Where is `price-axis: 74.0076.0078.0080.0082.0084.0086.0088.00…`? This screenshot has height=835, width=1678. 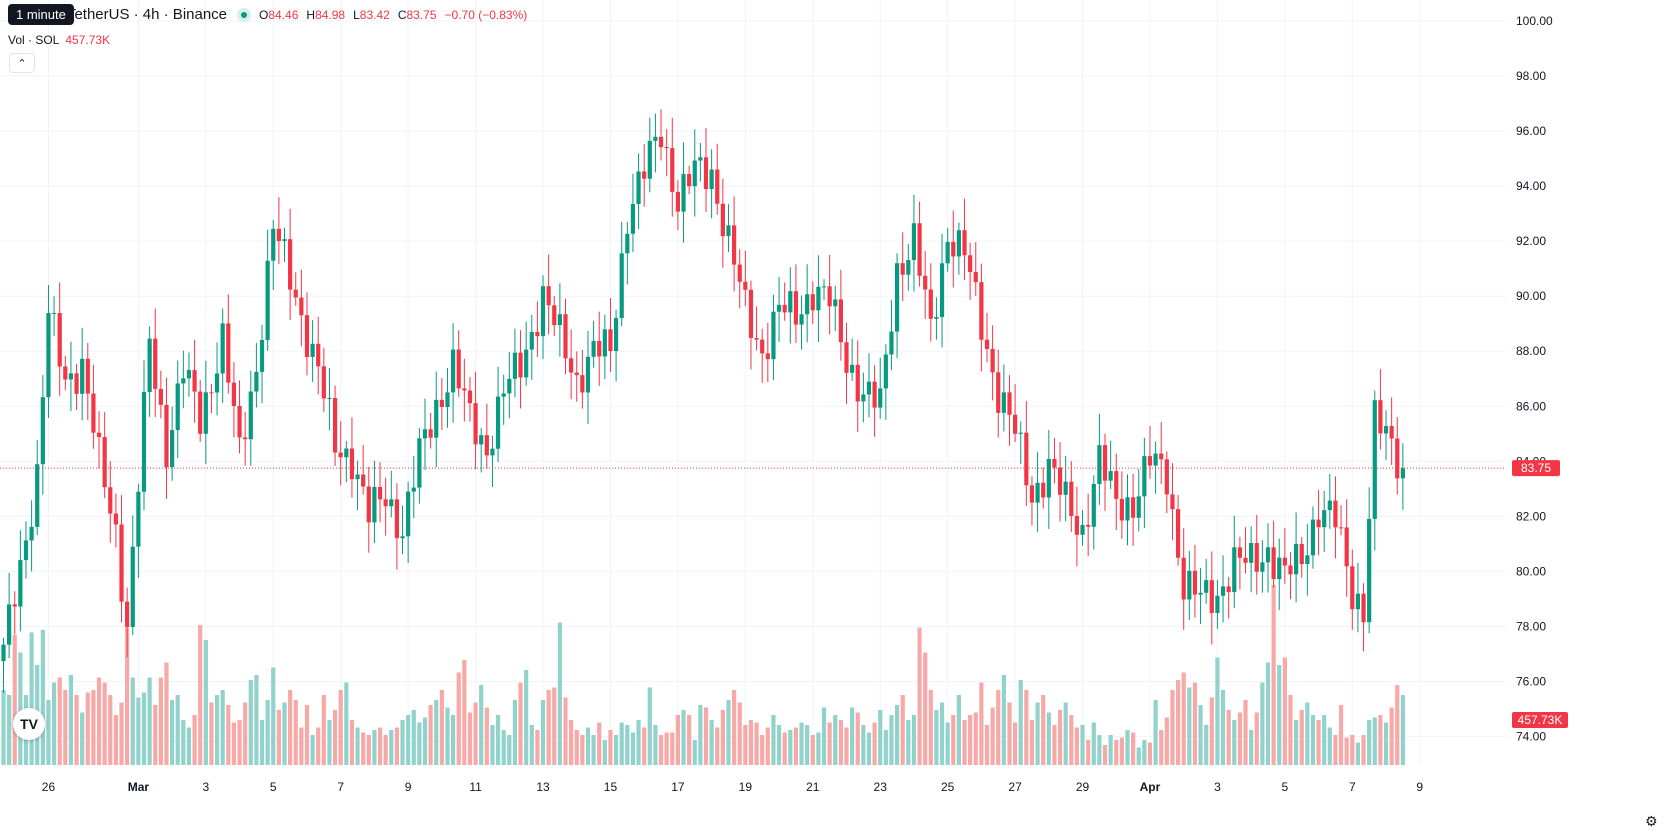 price-axis: 74.0076.0078.0080.0082.0084.0086.0088.00… is located at coordinates (1540, 378).